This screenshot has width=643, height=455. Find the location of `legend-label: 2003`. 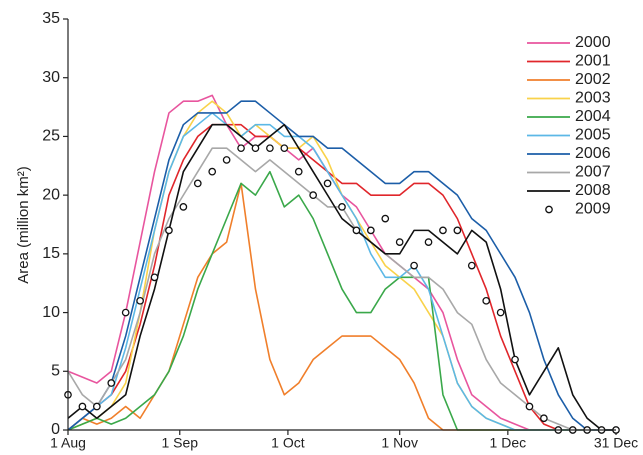

legend-label: 2003 is located at coordinates (593, 98).